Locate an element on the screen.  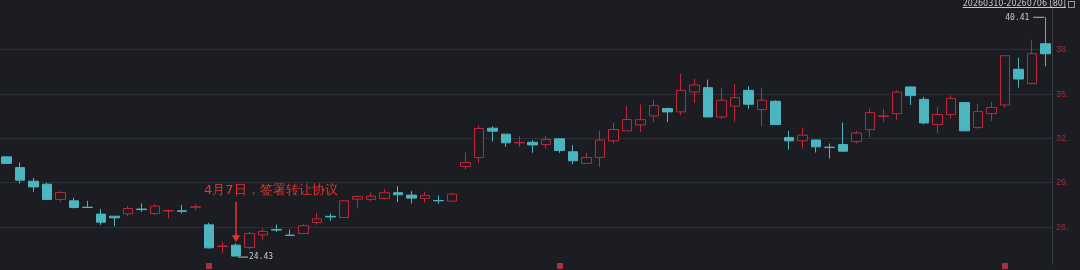
annotation: 20260310-20260706 [80] is located at coordinates (1014, 4).